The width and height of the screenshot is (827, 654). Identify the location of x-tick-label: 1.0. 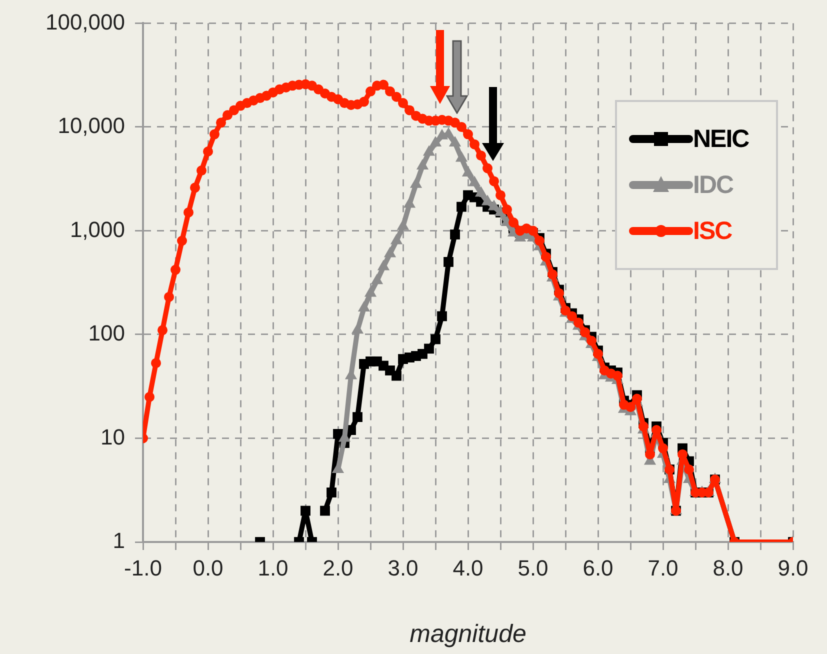
(273, 567).